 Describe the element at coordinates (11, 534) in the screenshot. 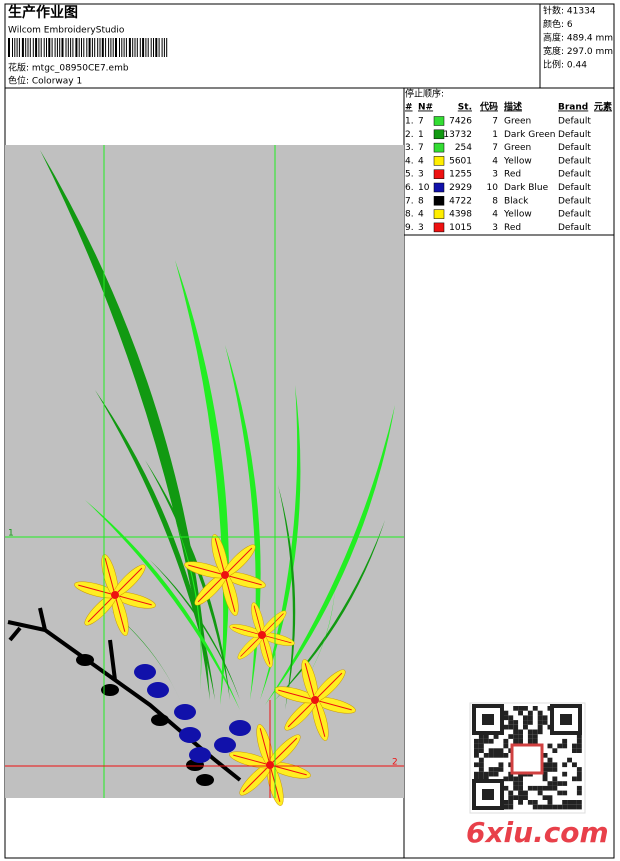

I see `guide-label: 1` at that location.